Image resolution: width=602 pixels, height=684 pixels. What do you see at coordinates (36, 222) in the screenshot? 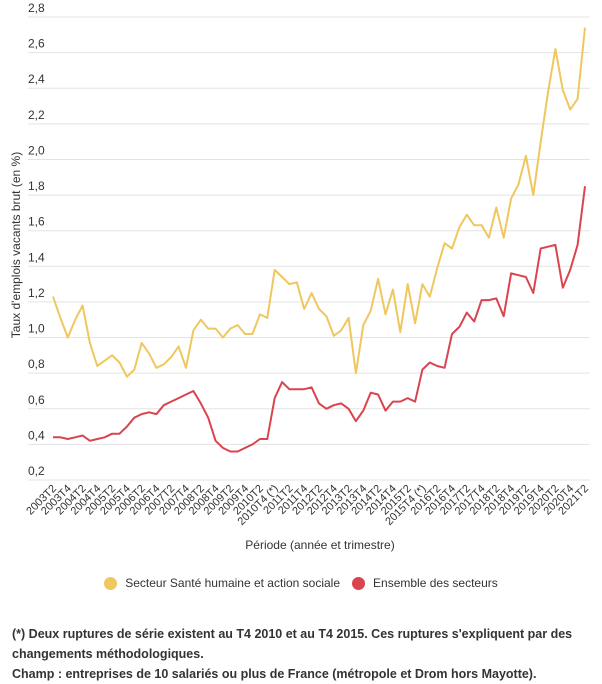
I see `y-tick-label: 1,6` at bounding box center [36, 222].